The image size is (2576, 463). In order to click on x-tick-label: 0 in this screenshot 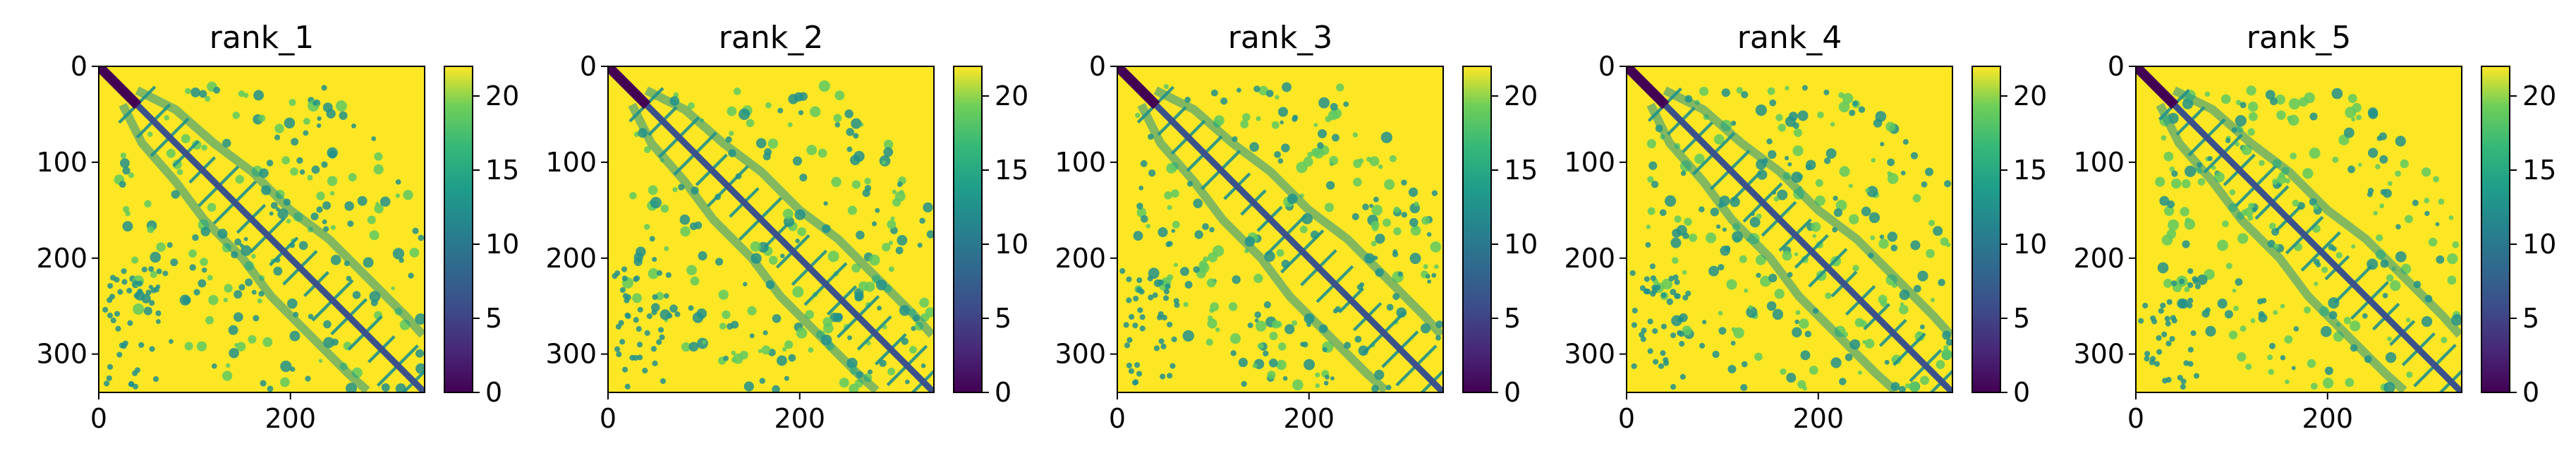, I will do `click(608, 418)`.